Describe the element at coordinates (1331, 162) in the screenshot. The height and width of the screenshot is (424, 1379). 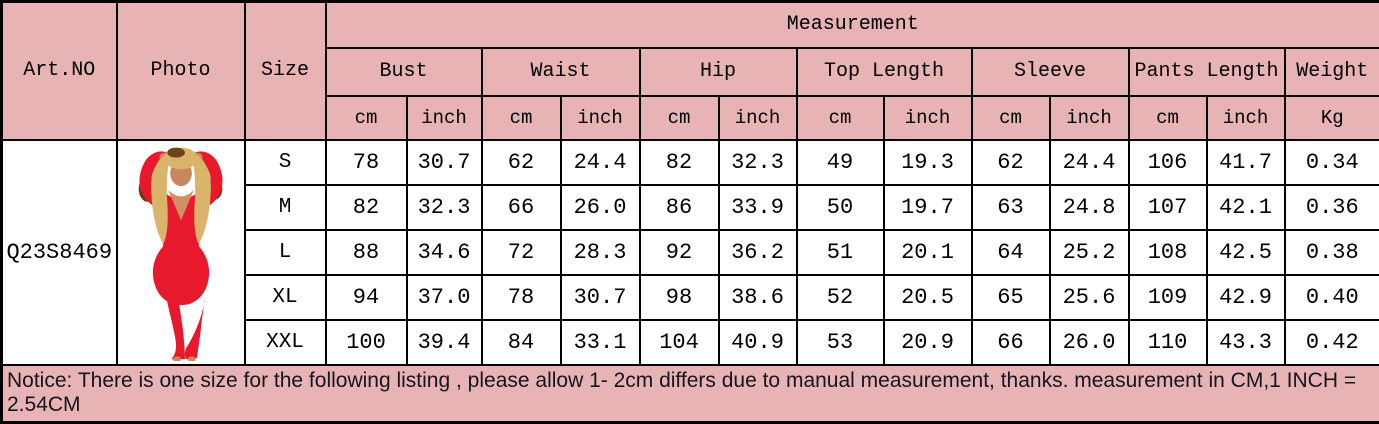
I see `table-cell: 0.34` at that location.